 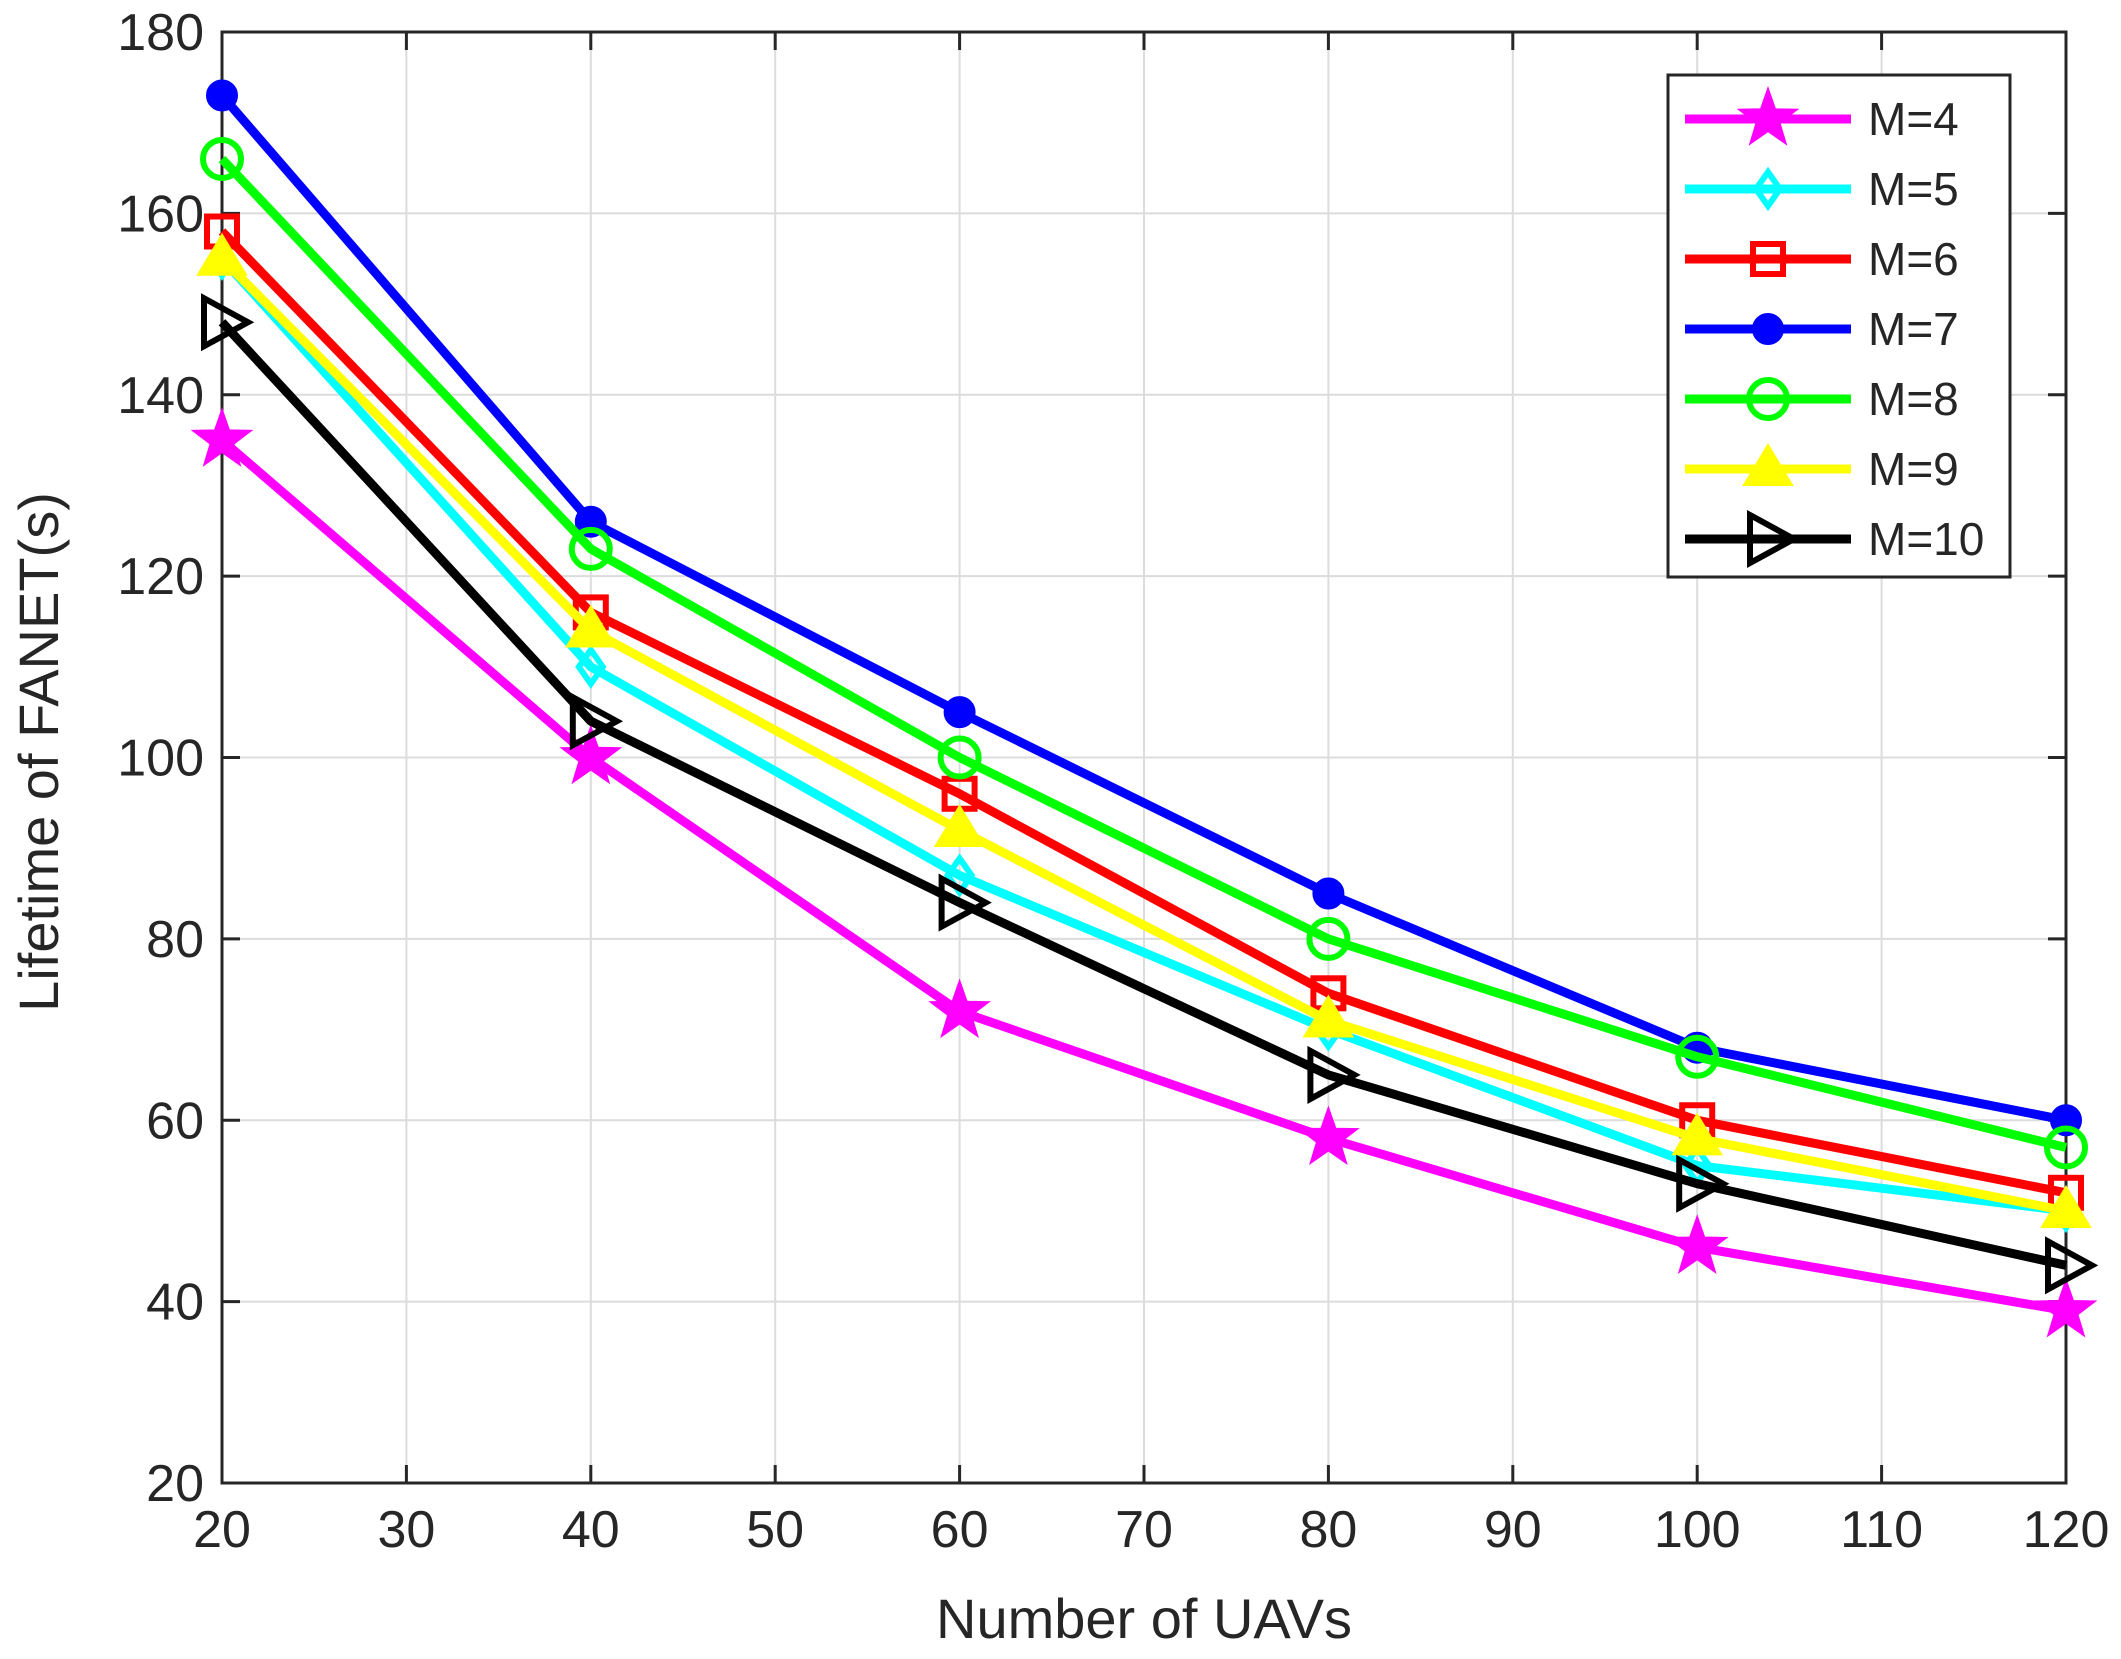 What do you see at coordinates (1822, 399) in the screenshot?
I see `legend-entry: M=8` at bounding box center [1822, 399].